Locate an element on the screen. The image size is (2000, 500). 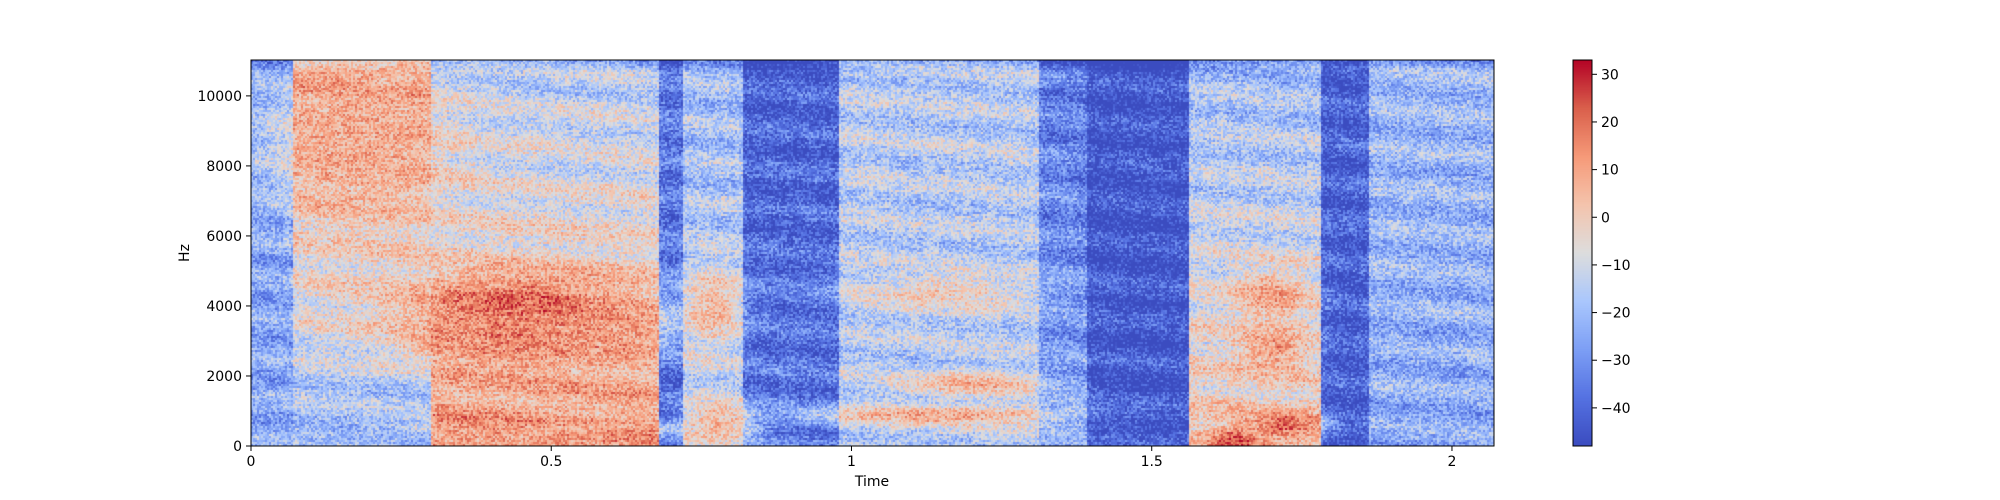
y-axis: 0 2000 4000 6000 8000 10000 is located at coordinates (224, 272).